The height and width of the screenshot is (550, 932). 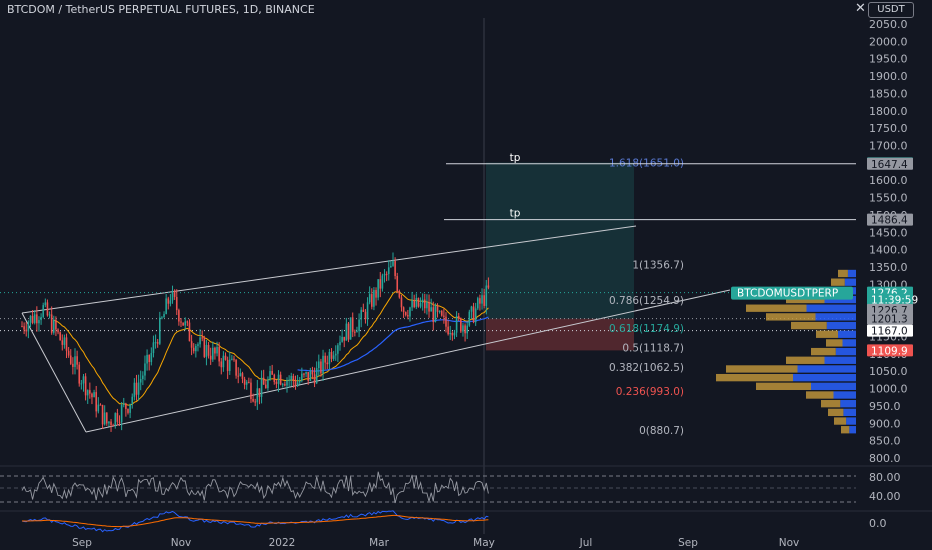 What do you see at coordinates (82, 543) in the screenshot?
I see `time-tick-label: Sep` at bounding box center [82, 543].